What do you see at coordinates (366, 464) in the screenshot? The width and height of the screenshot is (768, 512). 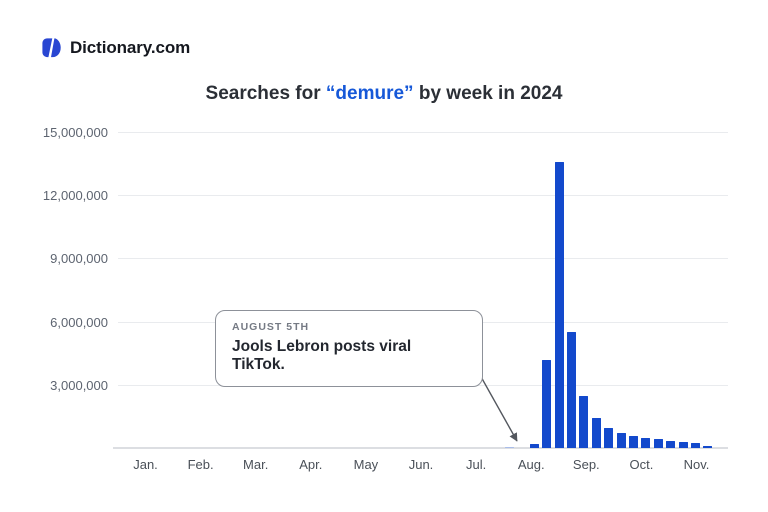 I see `x-axis-label-may: May` at bounding box center [366, 464].